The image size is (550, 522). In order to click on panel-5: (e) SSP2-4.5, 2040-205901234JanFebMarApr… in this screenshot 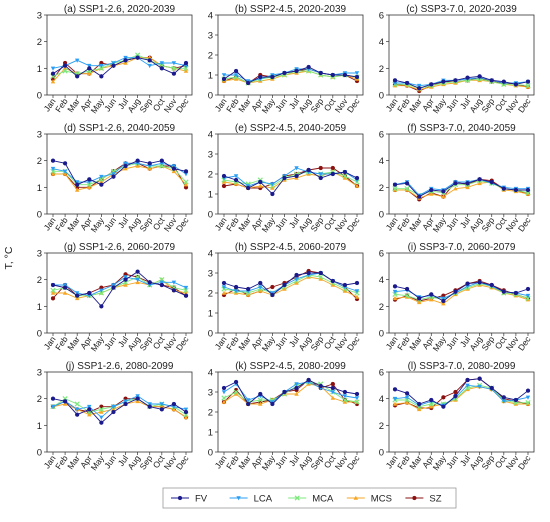, I will do `click(286, 178)`.